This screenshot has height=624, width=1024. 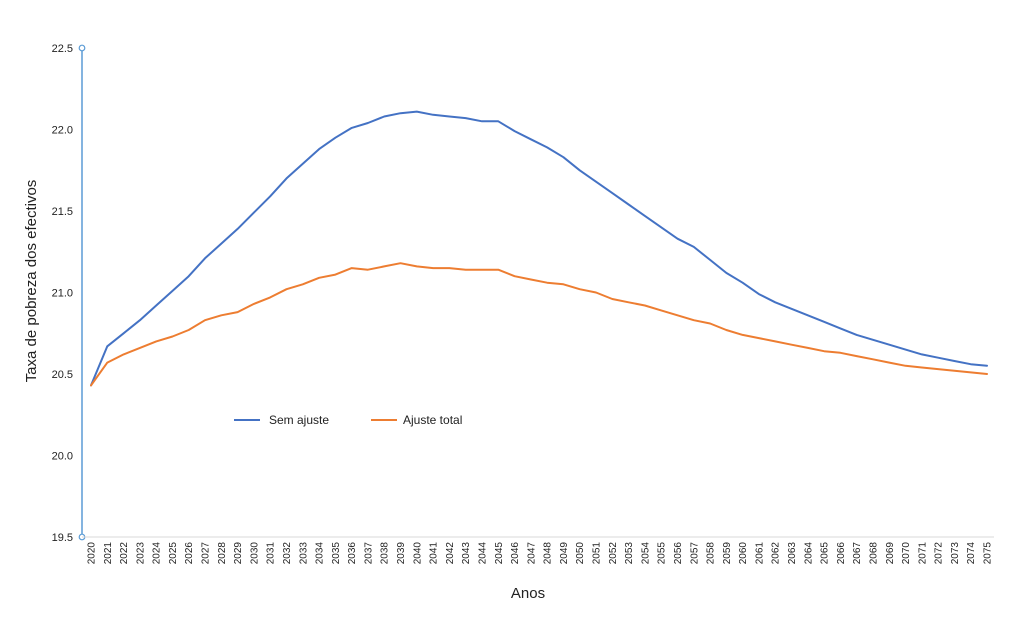 What do you see at coordinates (320, 553) in the screenshot?
I see `x-tick-label: 2034` at bounding box center [320, 553].